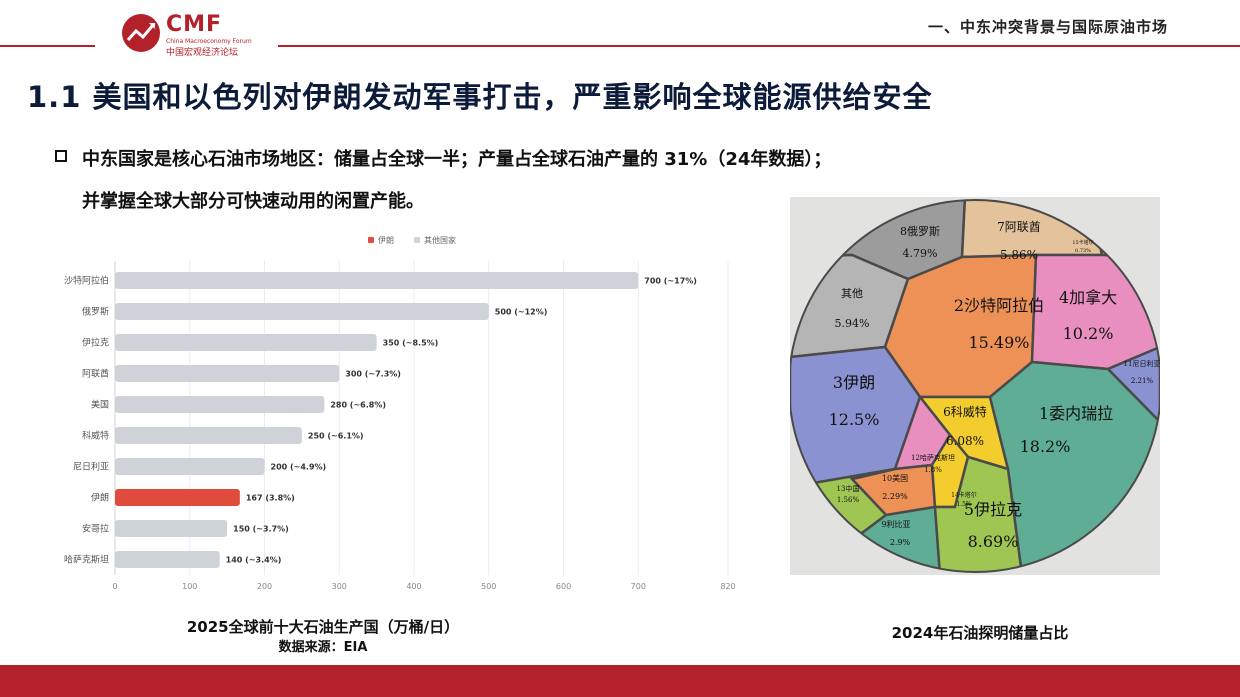  I want to click on footer-bar, so click(620, 681).